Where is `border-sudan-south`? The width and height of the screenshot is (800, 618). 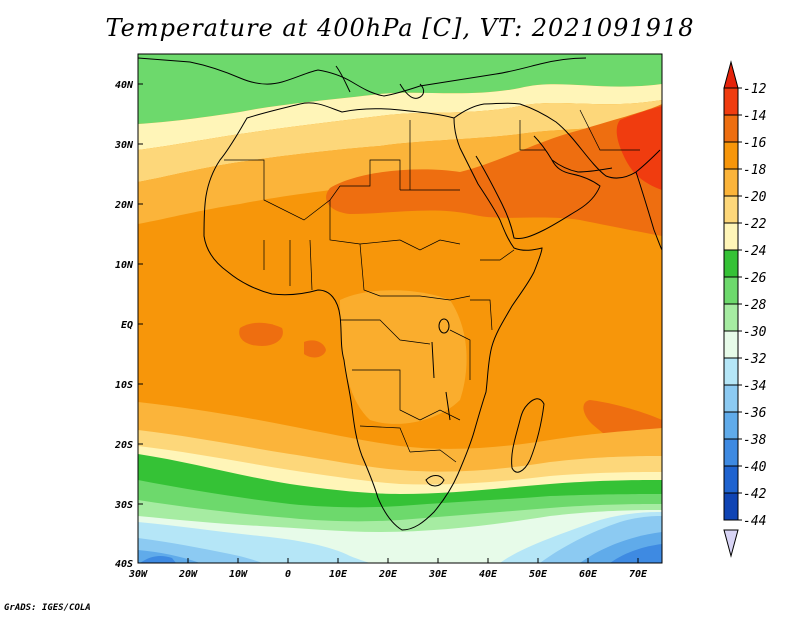
border-sudan-south is located at coordinates (430, 245).